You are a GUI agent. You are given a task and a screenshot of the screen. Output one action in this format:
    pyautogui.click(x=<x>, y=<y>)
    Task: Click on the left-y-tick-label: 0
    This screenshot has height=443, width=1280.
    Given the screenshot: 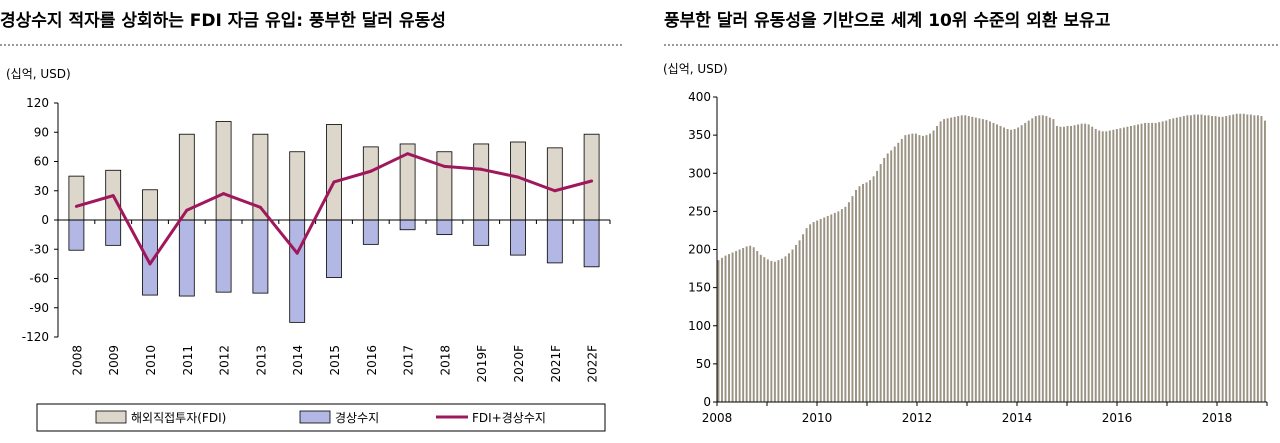 What is the action you would take?
    pyautogui.click(x=45, y=220)
    